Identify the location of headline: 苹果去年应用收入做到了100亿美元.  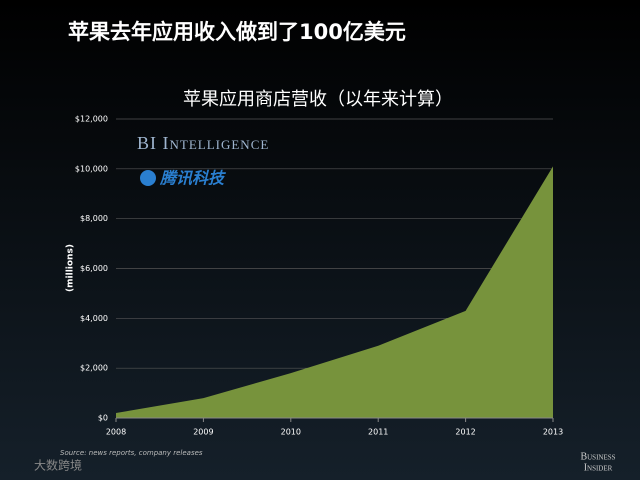
(237, 32).